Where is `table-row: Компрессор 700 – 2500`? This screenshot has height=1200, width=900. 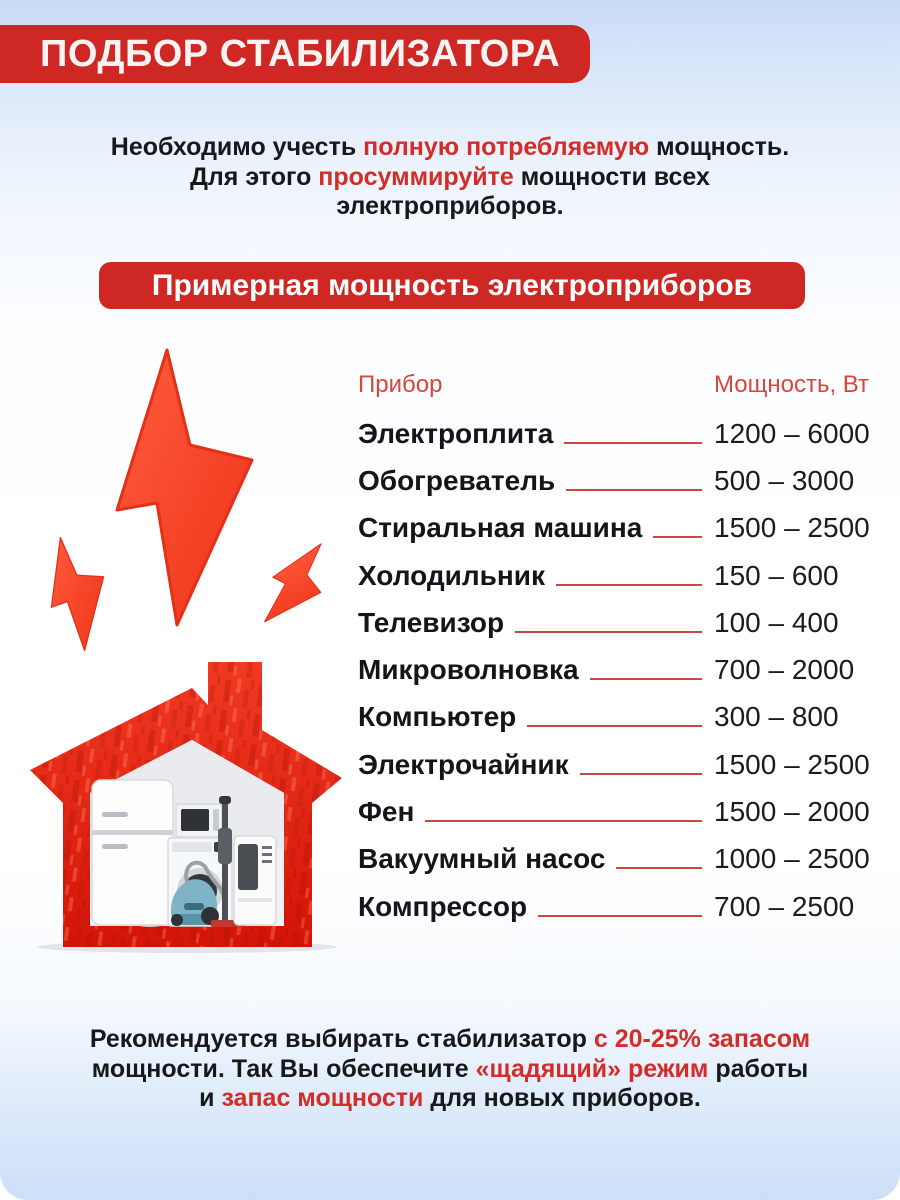
table-row: Компрессор 700 – 2500 is located at coordinates (606, 906).